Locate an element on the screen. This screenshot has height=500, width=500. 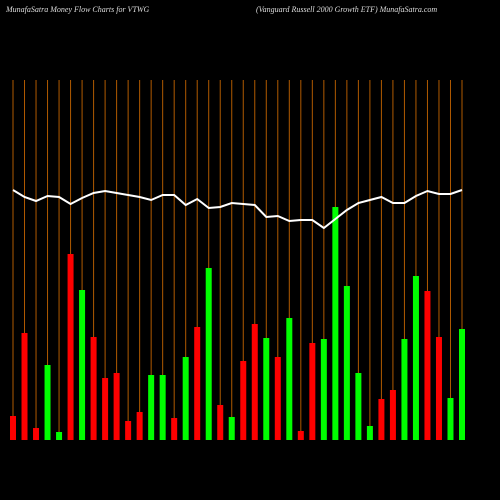
money-flow-line is located at coordinates (237, 209).